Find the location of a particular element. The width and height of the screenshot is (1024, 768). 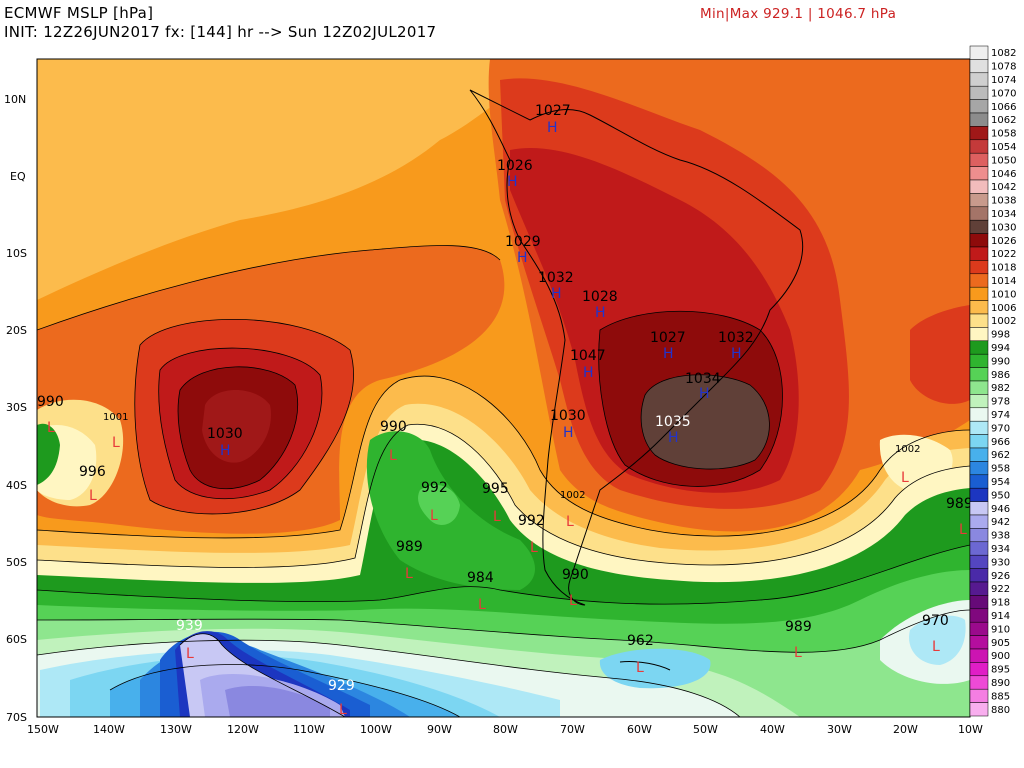

colorbar-label: 1034 is located at coordinates (1003, 214).